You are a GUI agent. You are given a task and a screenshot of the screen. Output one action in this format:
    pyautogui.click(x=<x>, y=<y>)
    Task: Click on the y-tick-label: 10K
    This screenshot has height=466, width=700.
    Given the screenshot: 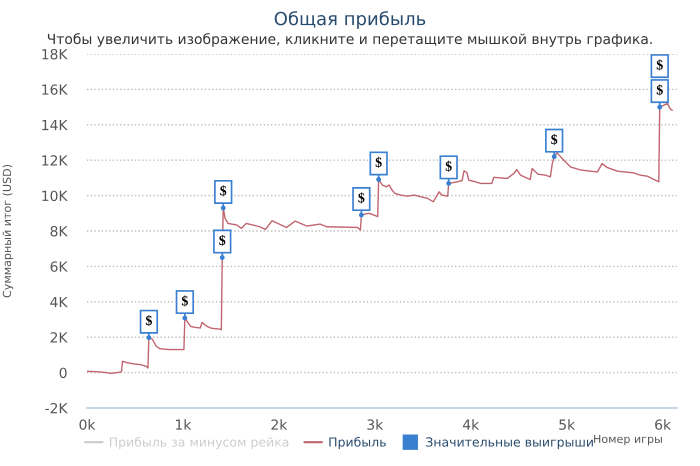 What is the action you would take?
    pyautogui.click(x=55, y=196)
    